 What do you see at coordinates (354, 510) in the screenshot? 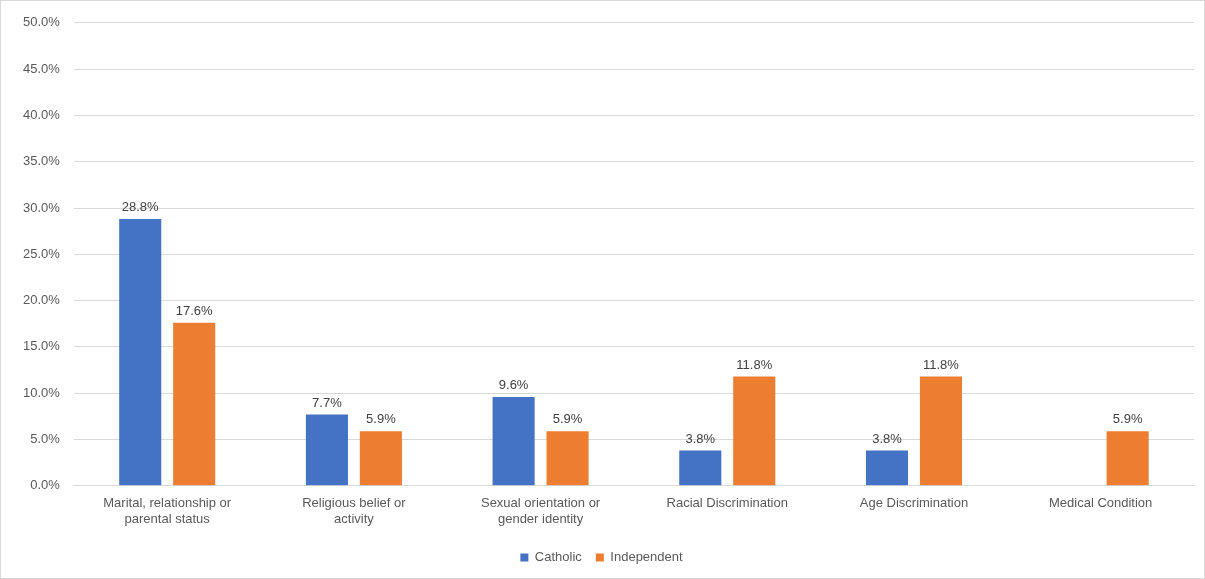
I see `x-tick-label: Religious belief or activity` at bounding box center [354, 510].